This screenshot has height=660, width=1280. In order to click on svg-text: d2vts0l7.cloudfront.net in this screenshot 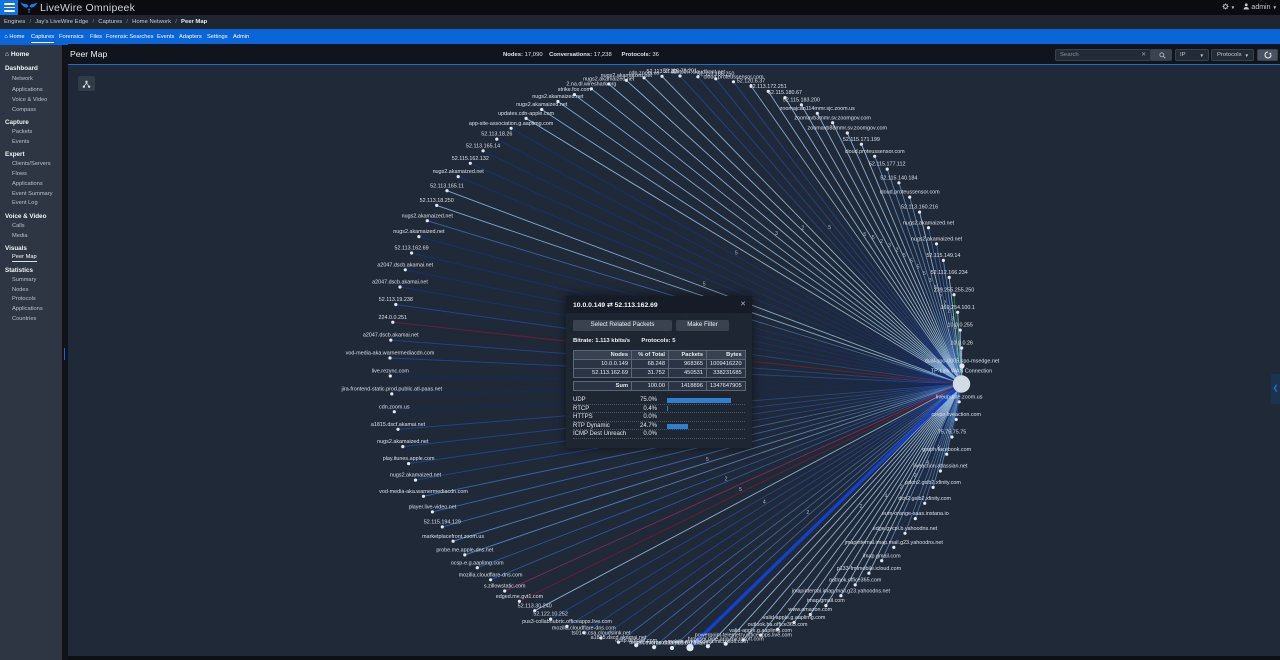, I will do `click(698, 72)`.